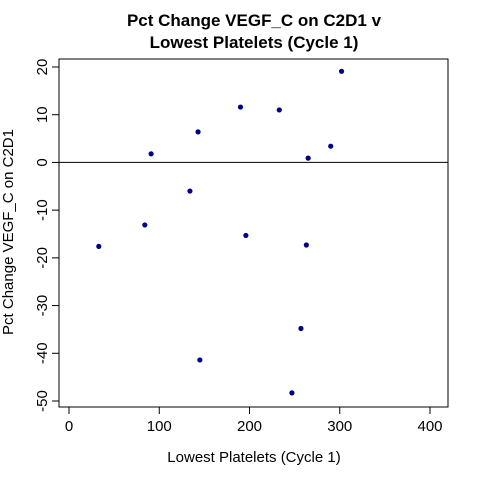 The image size is (480, 480). Describe the element at coordinates (69, 426) in the screenshot. I see `x-tick-label: 0` at that location.